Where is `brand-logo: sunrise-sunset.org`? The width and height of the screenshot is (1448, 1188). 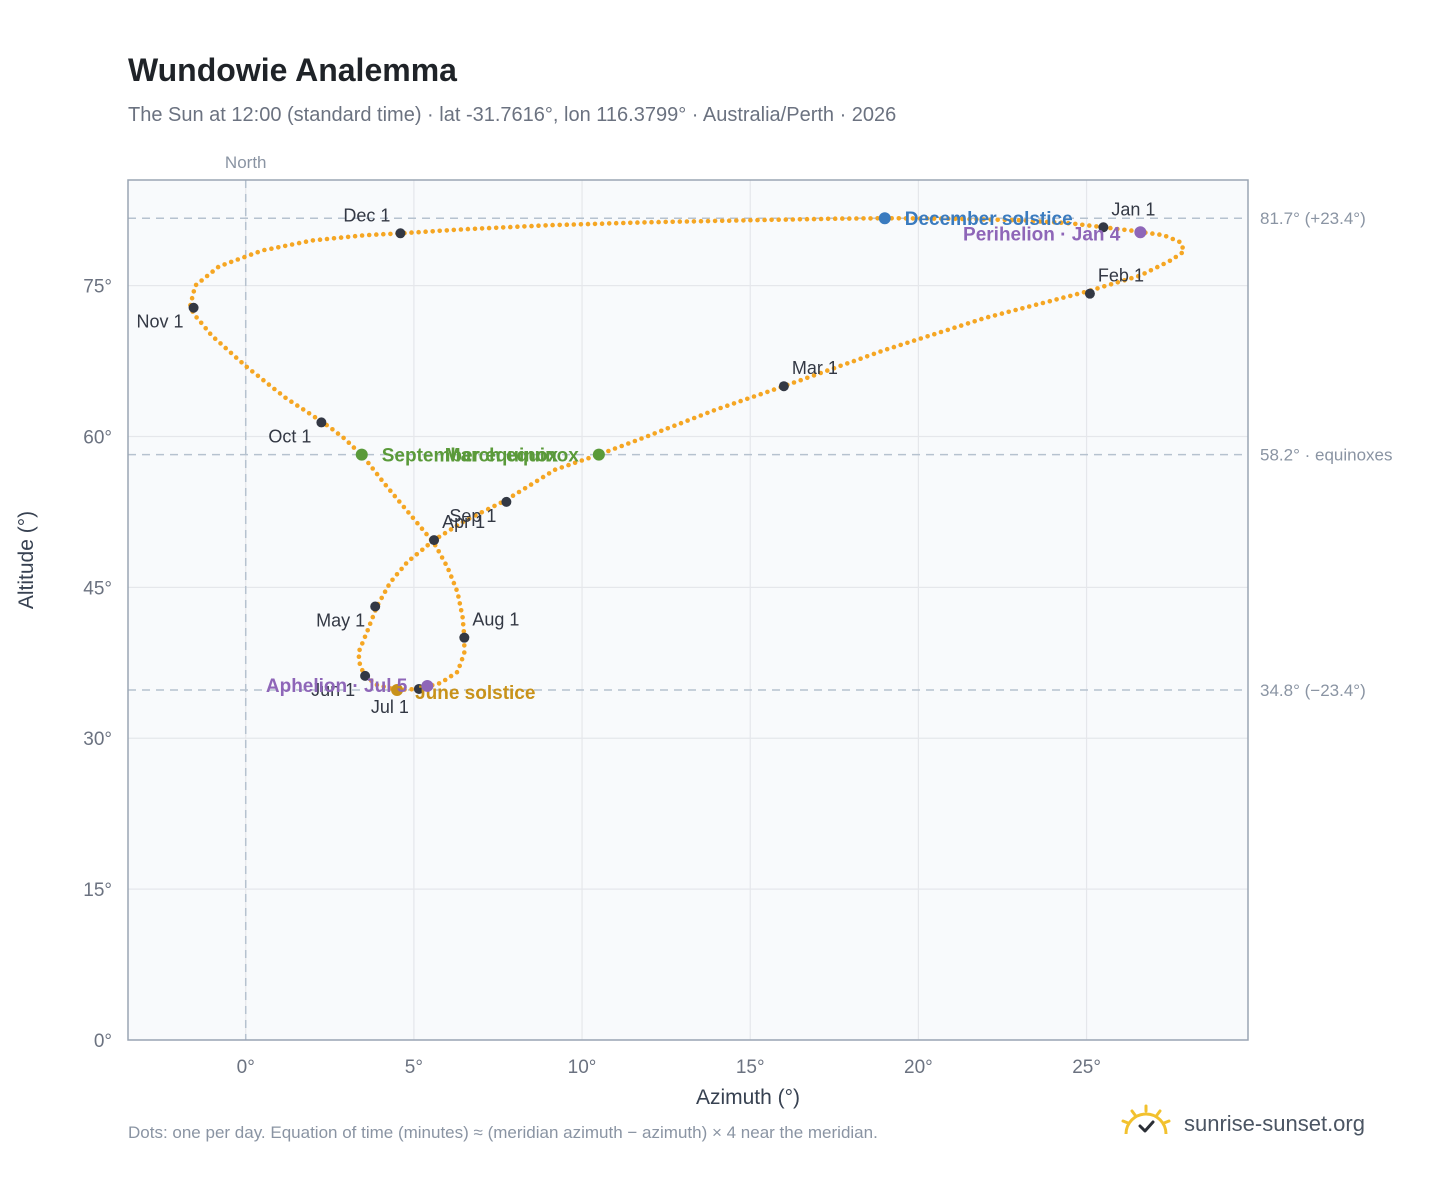 brand-logo: sunrise-sunset.org is located at coordinates (1242, 1124).